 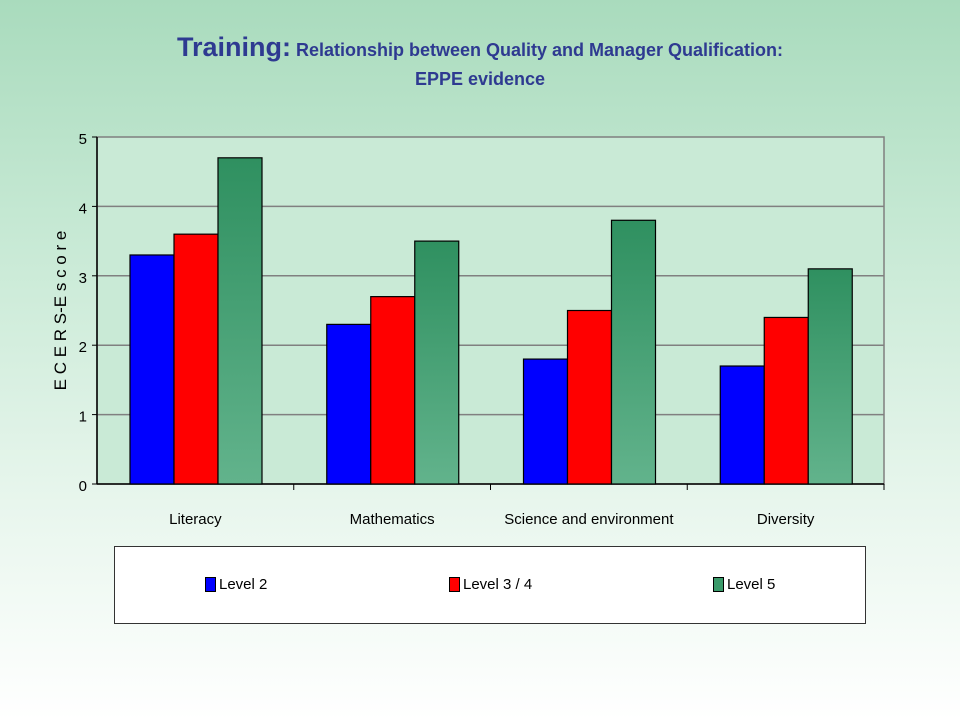 I want to click on legend-item-level-2: Level 2, so click(x=236, y=584).